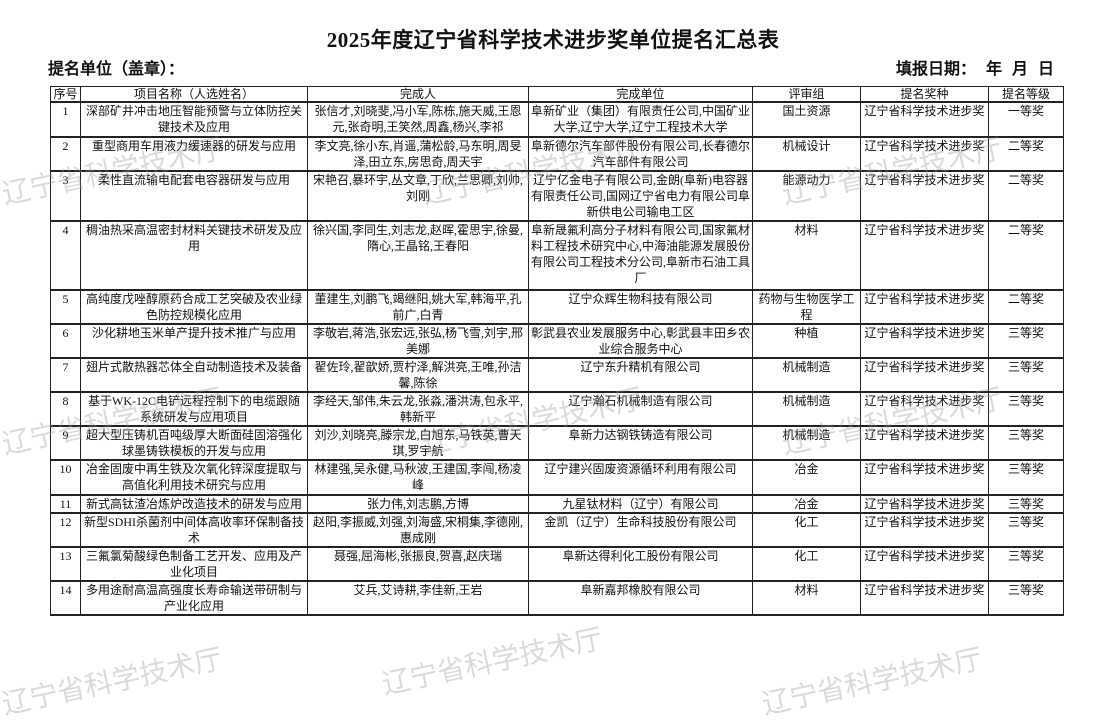 Image resolution: width=1106 pixels, height=723 pixels. What do you see at coordinates (194, 255) in the screenshot?
I see `cell-project: 稠油热采高温密封材料关键技术研发及应用` at bounding box center [194, 255].